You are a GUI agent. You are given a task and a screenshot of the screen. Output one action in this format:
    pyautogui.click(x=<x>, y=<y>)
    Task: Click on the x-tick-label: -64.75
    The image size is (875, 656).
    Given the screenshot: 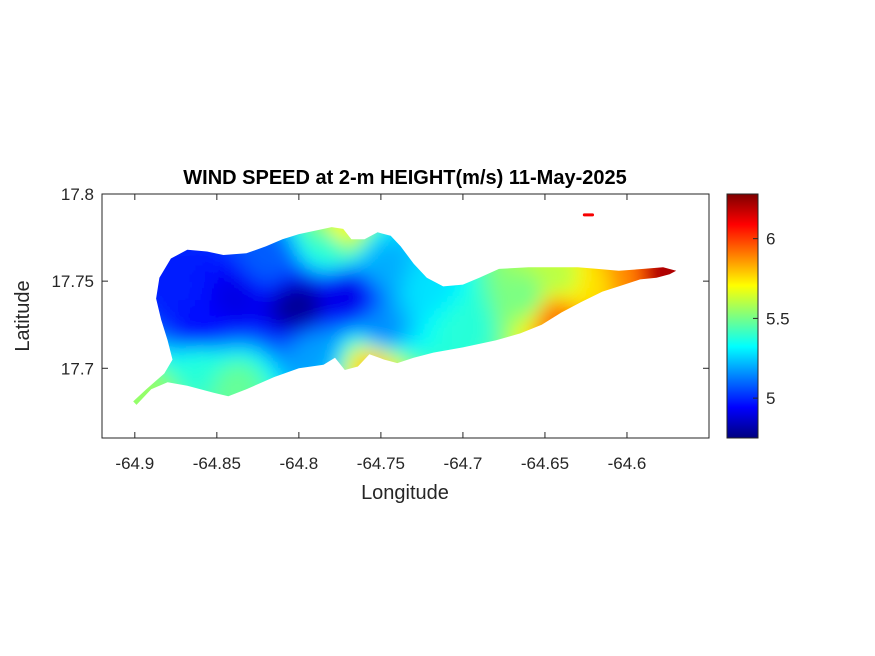 What is the action you would take?
    pyautogui.click(x=381, y=463)
    